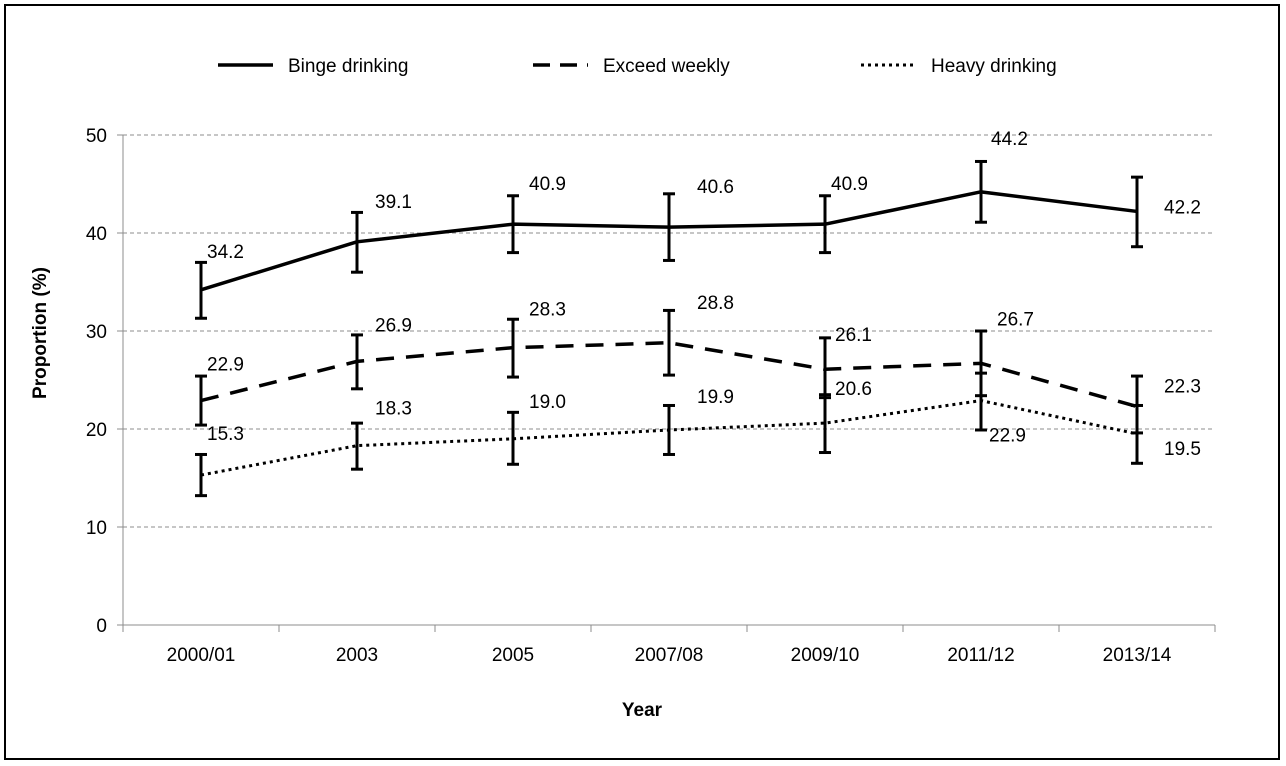  I want to click on x-tick-label: 2011/12, so click(980, 655).